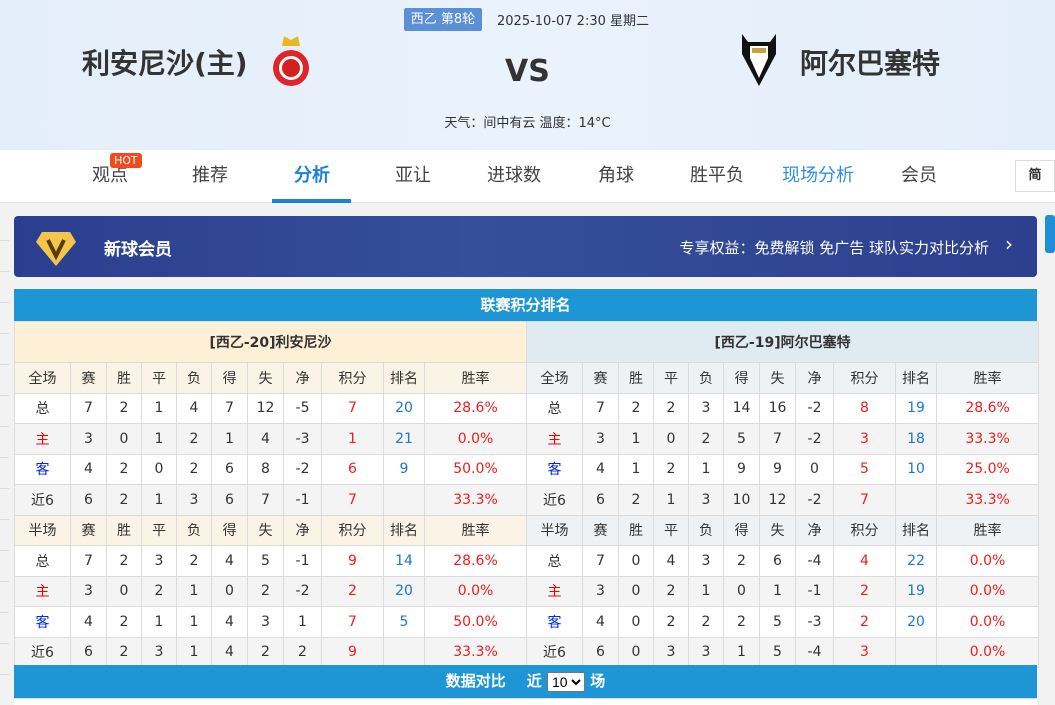  I want to click on language-toggle-button: 简, so click(1035, 176).